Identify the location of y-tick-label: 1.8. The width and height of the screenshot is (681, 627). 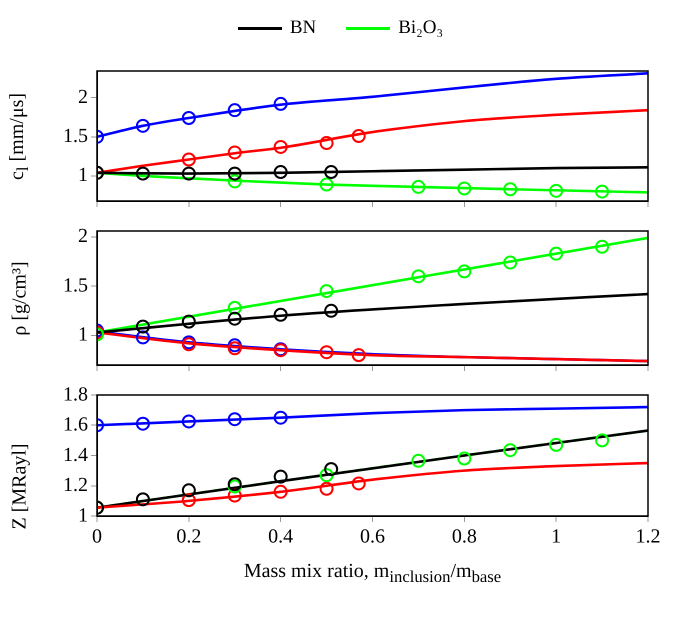
(75, 394).